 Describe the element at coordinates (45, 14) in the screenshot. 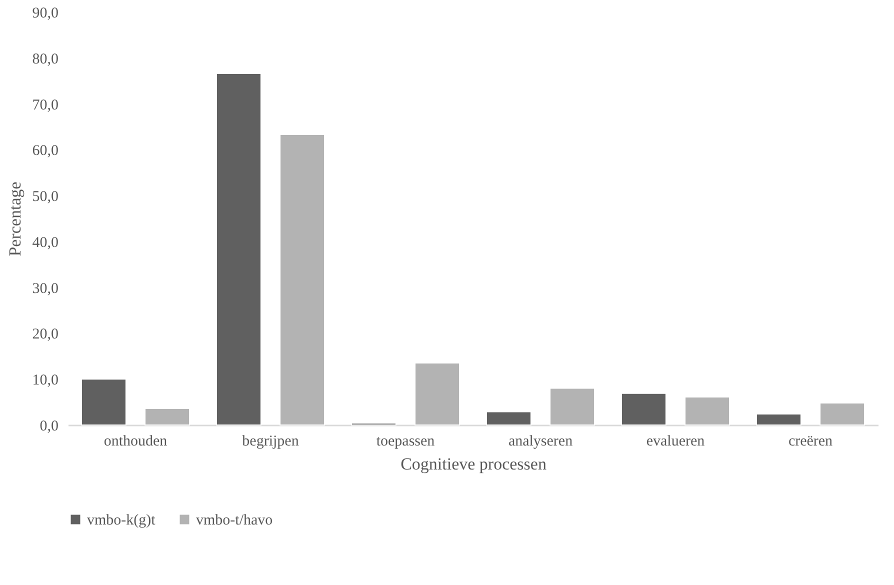

I see `y-tick-label: 90,0` at that location.